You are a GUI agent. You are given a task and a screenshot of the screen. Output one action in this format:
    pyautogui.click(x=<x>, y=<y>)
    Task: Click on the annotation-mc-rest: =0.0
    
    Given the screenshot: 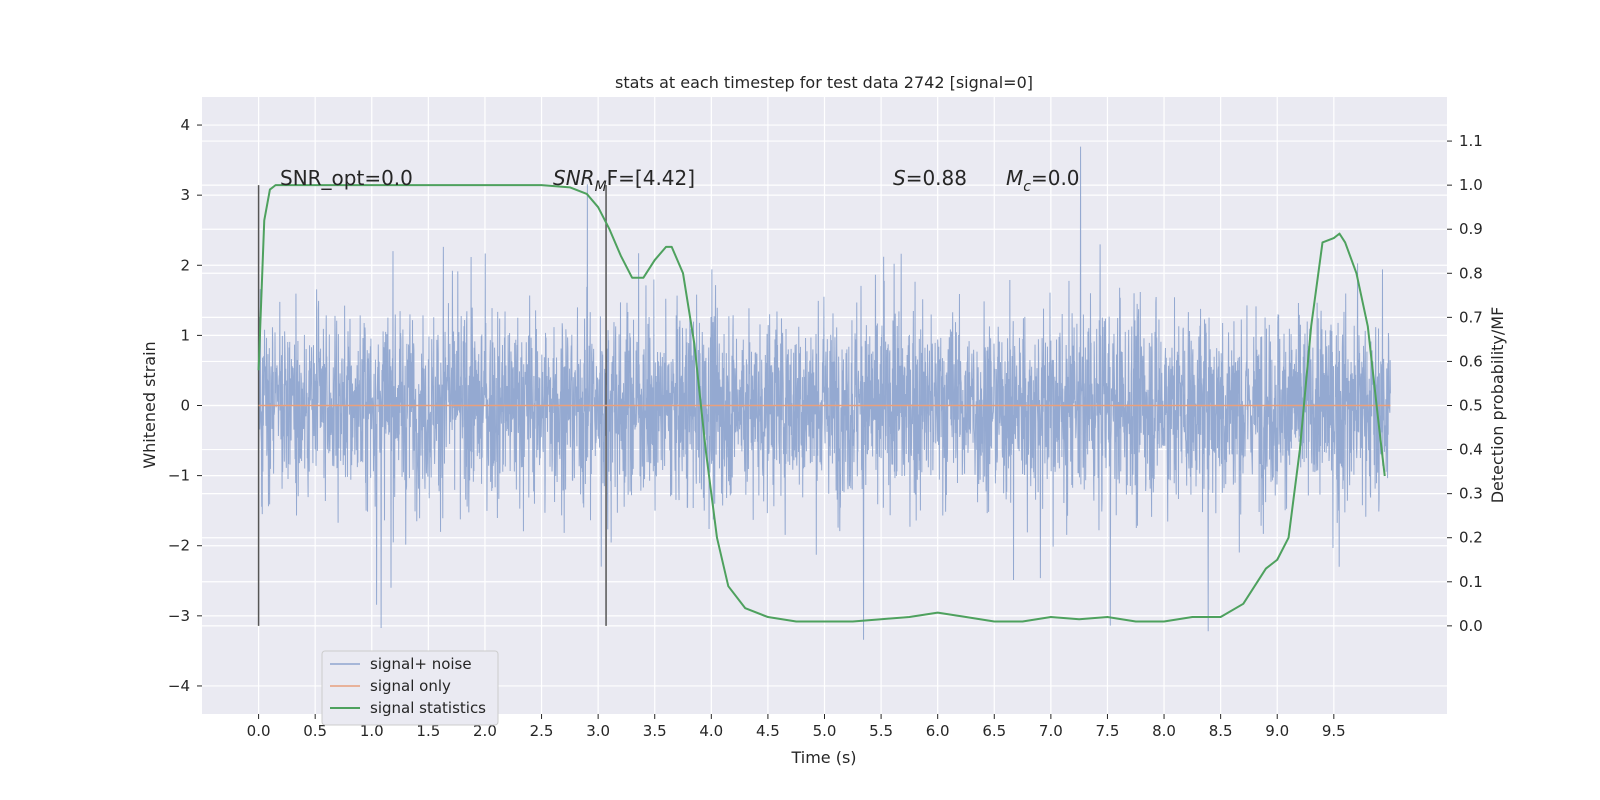 What is the action you would take?
    pyautogui.click(x=1055, y=178)
    